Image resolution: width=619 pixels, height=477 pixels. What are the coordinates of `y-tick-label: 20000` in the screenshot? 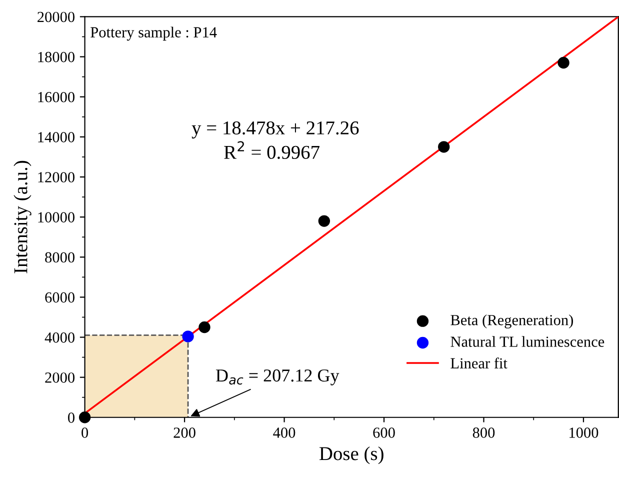 It's located at (56, 17).